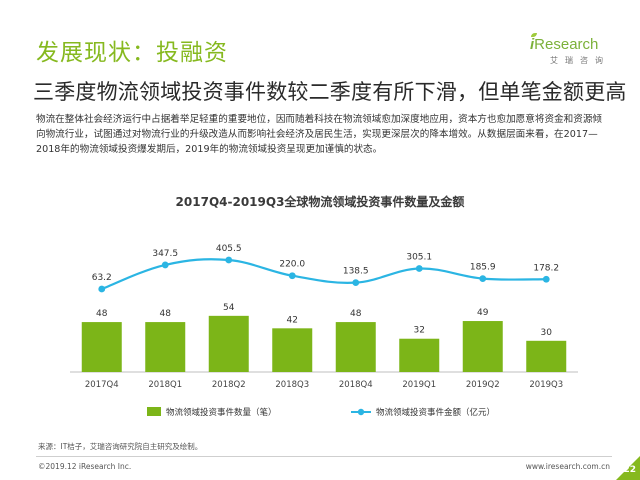 This screenshot has width=640, height=480. What do you see at coordinates (292, 320) in the screenshot?
I see `bar-label-2018Q3: 42` at bounding box center [292, 320].